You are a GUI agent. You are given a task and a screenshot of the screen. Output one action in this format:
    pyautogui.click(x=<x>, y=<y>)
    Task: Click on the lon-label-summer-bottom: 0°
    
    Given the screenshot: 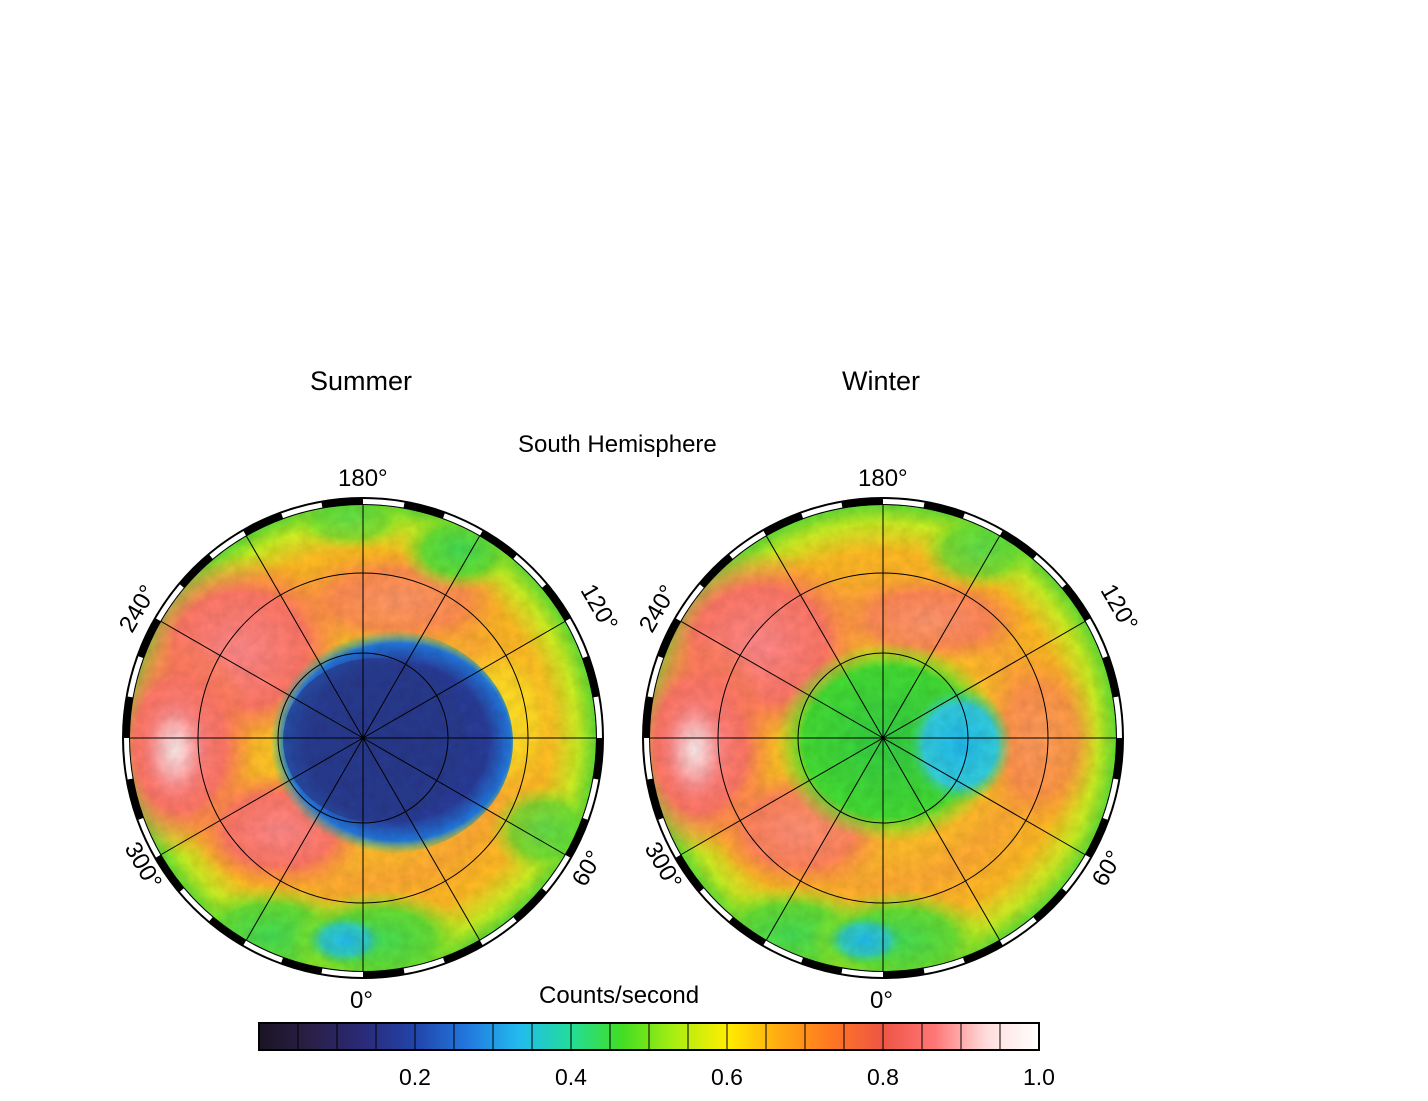 What is the action you would take?
    pyautogui.click(x=361, y=1000)
    